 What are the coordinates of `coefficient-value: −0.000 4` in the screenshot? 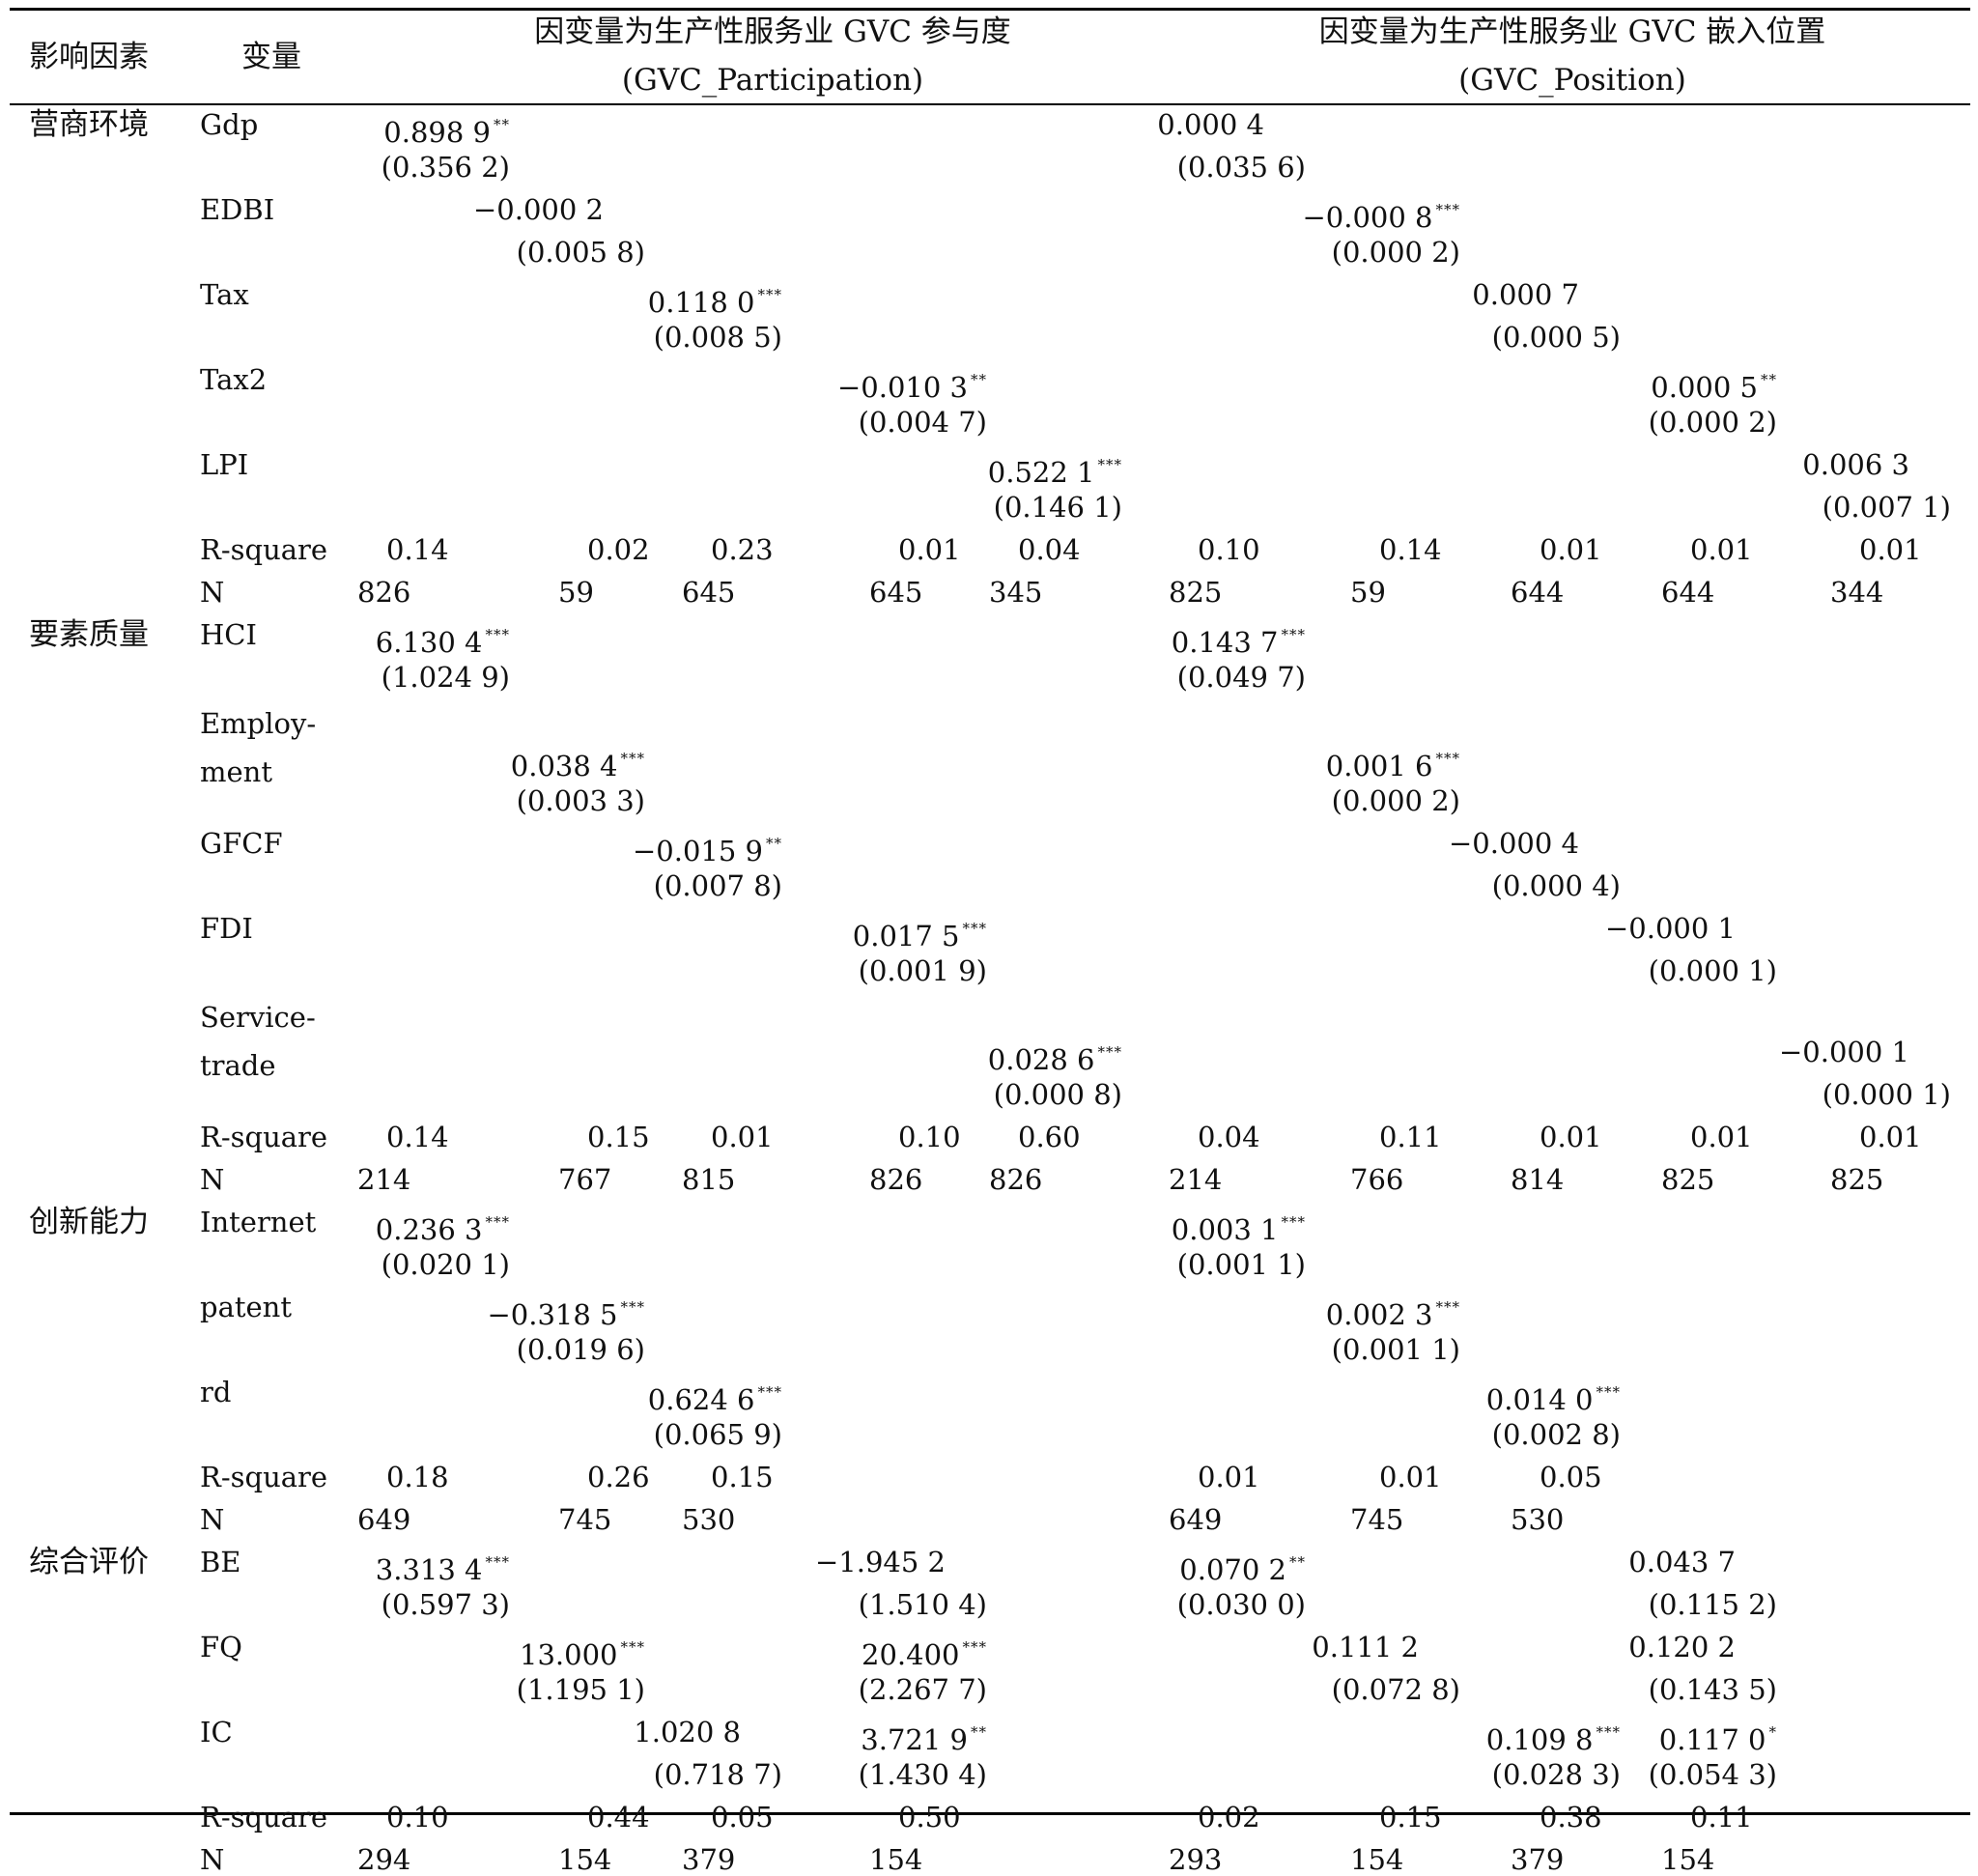 It's located at (1535, 844).